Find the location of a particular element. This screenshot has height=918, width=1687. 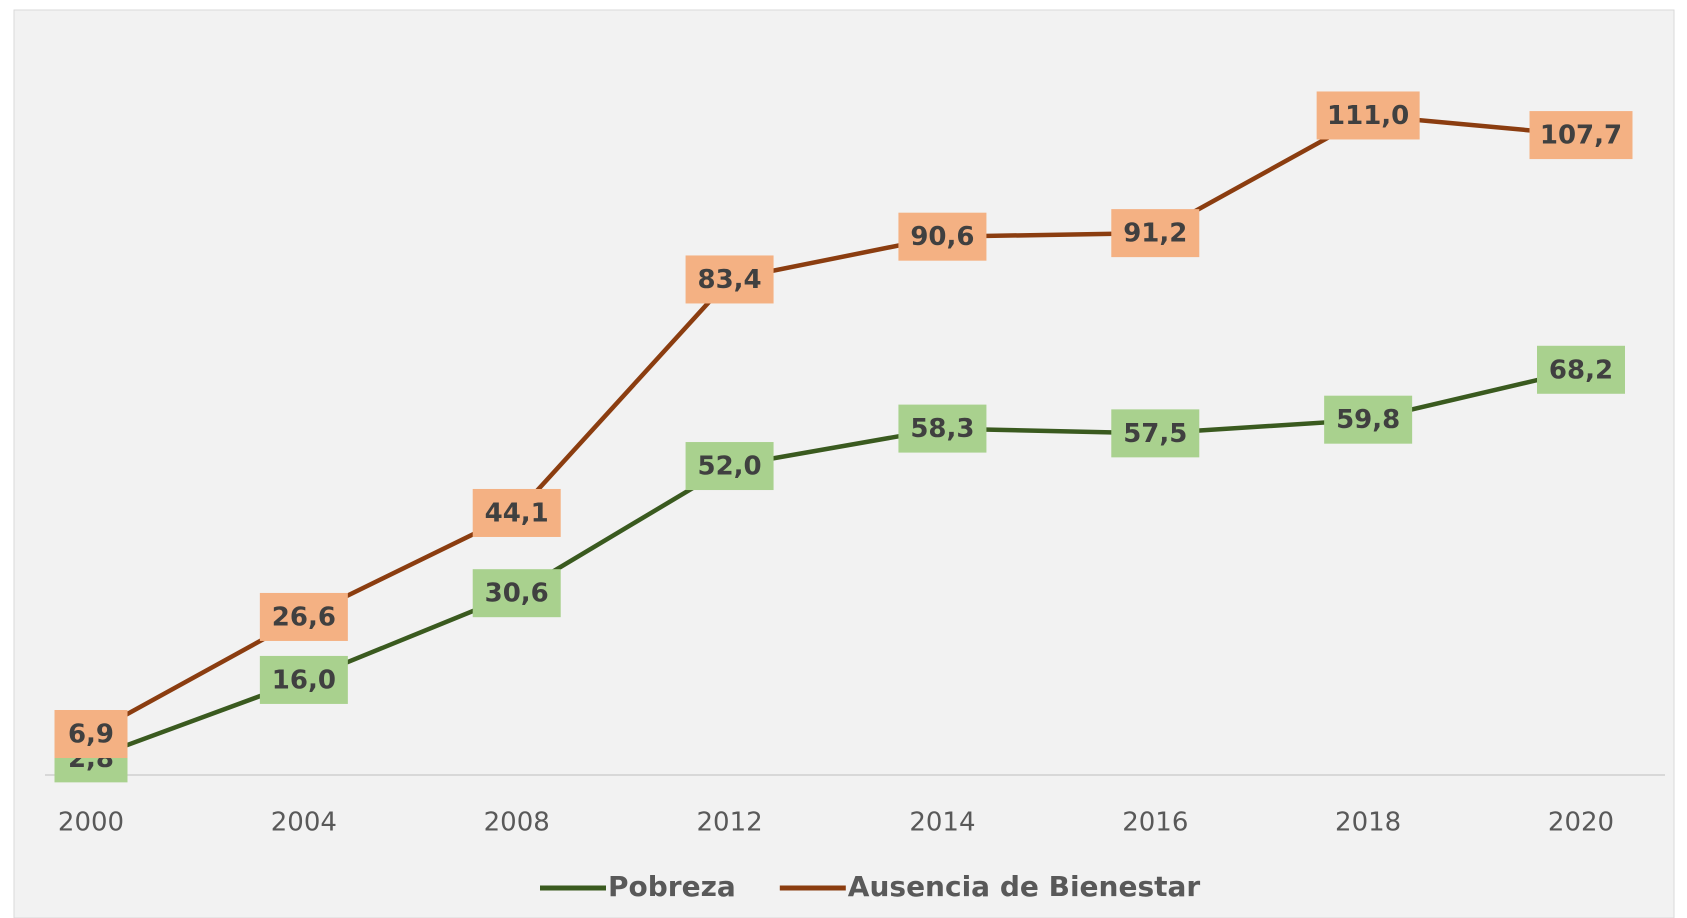

data-label: 16,0 is located at coordinates (304, 680).